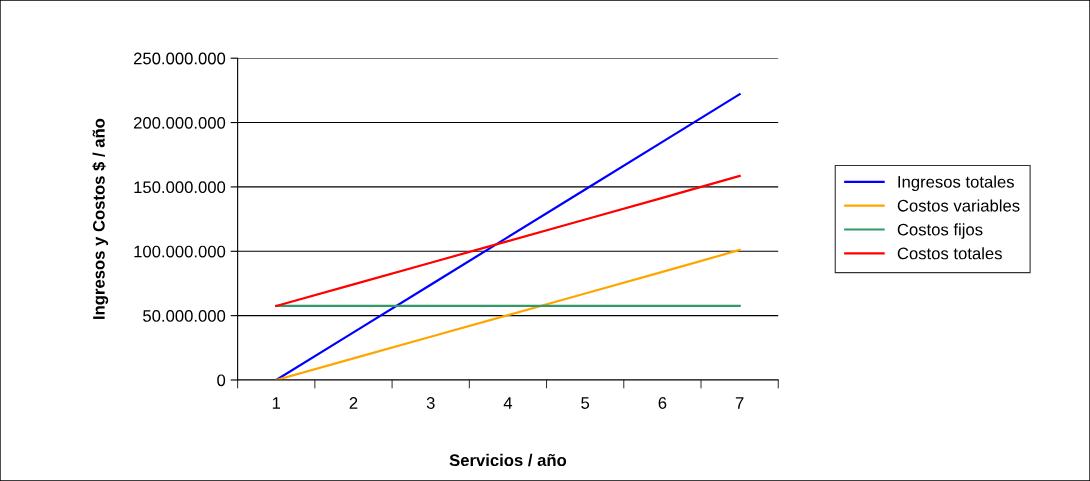  I want to click on legend-label: Costos variables, so click(958, 205).